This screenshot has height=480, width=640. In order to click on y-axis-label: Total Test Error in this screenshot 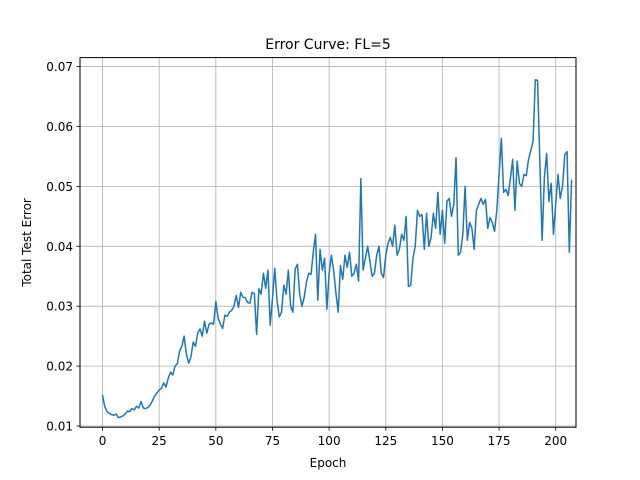, I will do `click(27, 243)`.